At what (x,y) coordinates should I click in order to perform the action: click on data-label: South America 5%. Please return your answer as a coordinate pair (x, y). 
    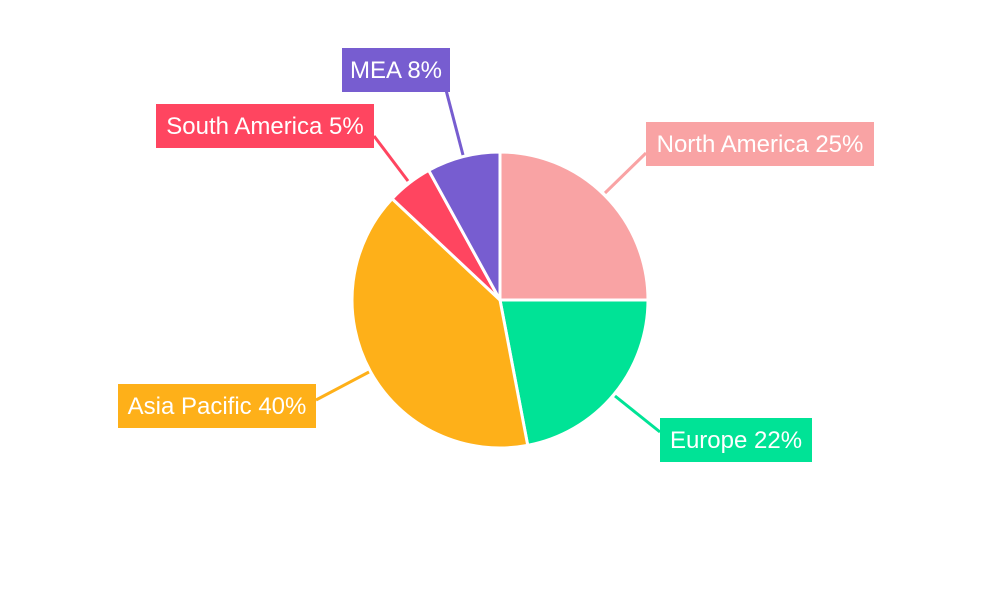
    Looking at the image, I should click on (264, 126).